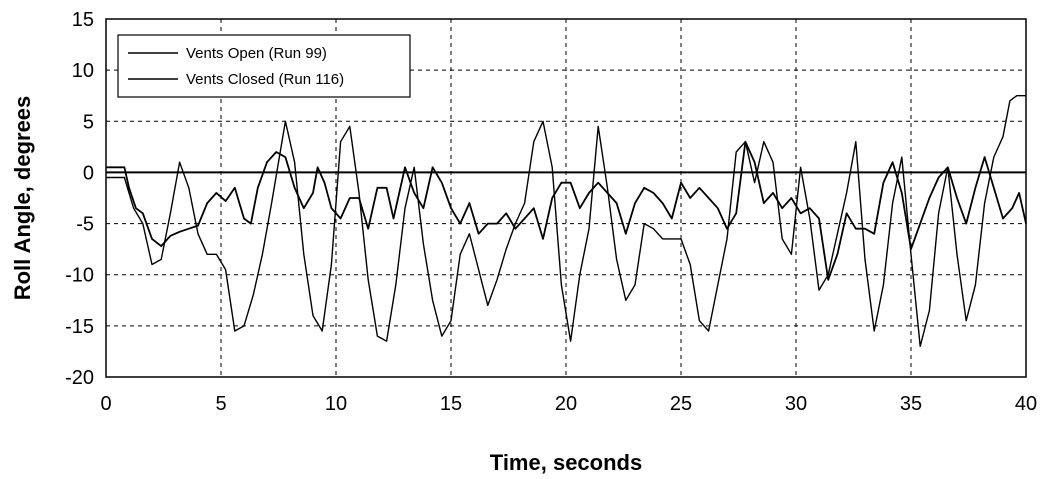 Image resolution: width=1044 pixels, height=479 pixels. I want to click on legend-box, so click(264, 66).